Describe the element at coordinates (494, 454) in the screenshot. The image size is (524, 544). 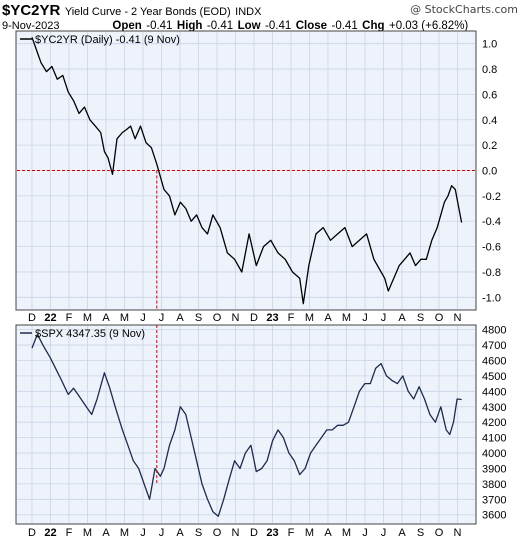
I see `spx-y-tick-label: 4000` at that location.